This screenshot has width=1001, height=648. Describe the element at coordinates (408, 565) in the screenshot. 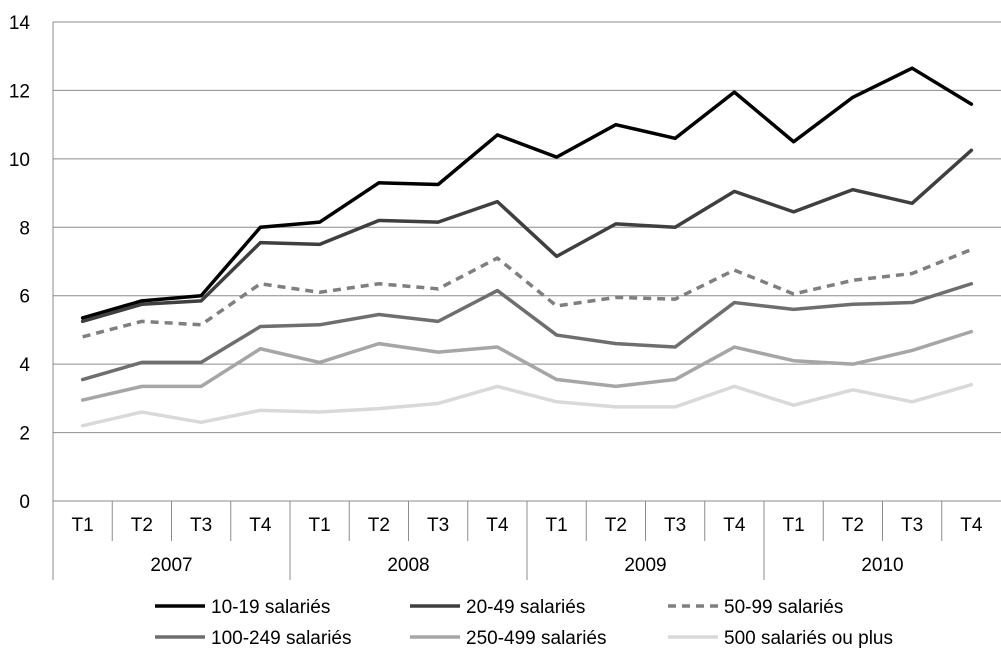

I see `year-label: 2008` at that location.